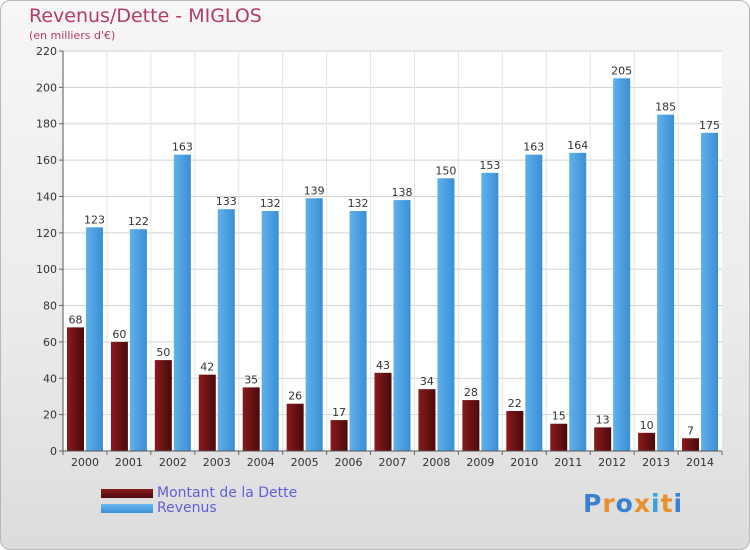 This screenshot has width=750, height=550. I want to click on data-label-debt: 10, so click(647, 425).